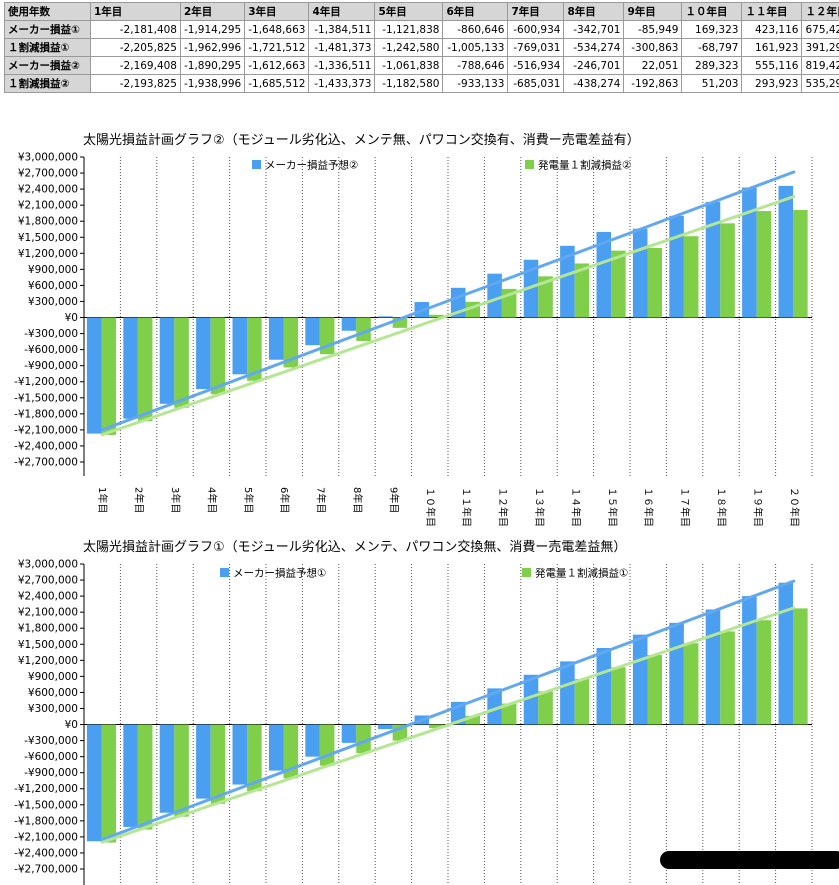  Describe the element at coordinates (51, 334) in the screenshot. I see `y-tick-label: -¥300,000` at that location.